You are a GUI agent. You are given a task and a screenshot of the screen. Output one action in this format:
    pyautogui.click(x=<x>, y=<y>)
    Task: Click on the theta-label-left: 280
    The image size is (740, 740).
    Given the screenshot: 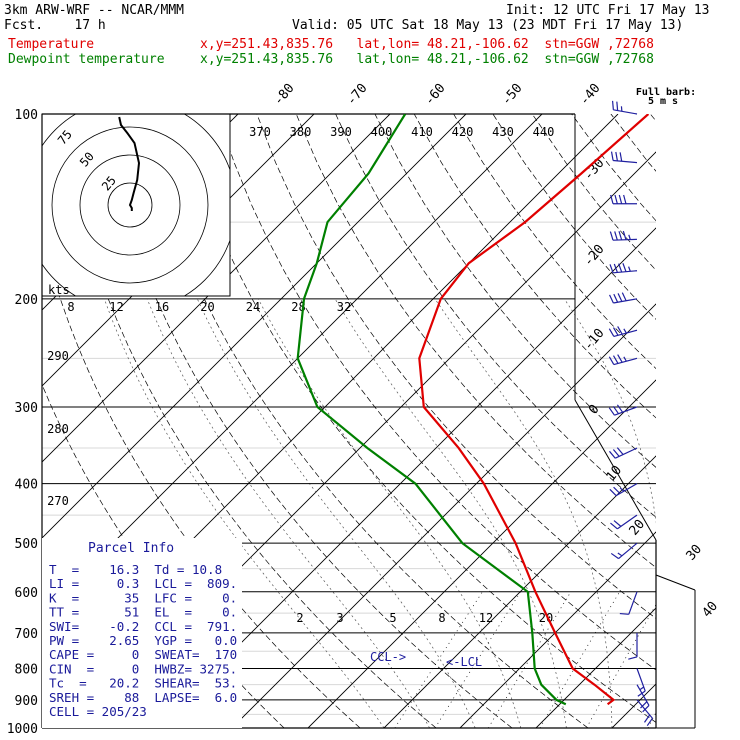 What is the action you would take?
    pyautogui.click(x=58, y=429)
    